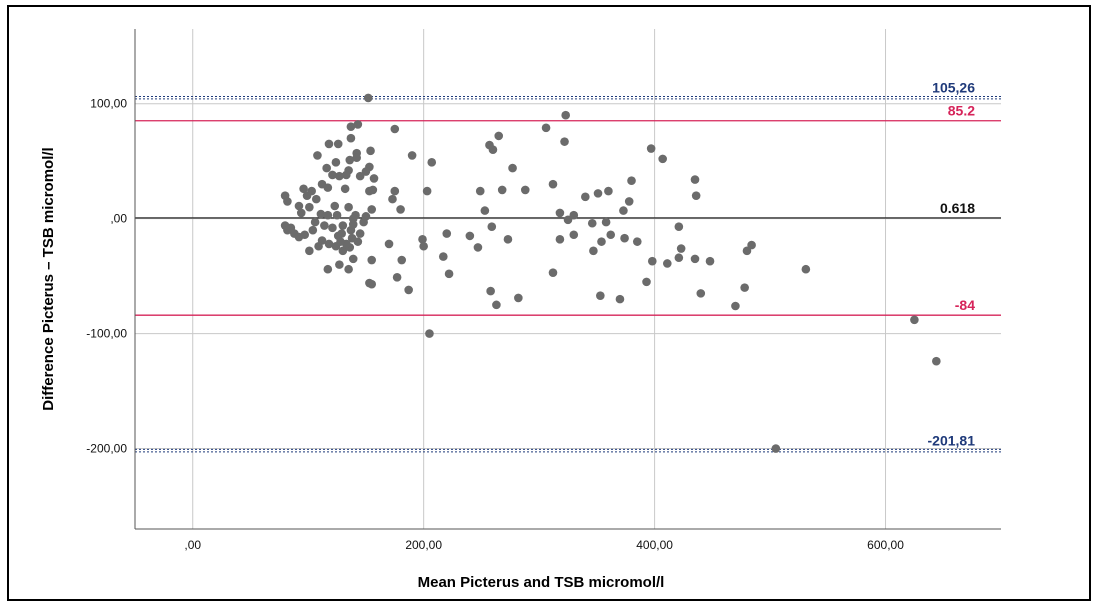 The width and height of the screenshot is (1100, 608). What do you see at coordinates (654, 545) in the screenshot?
I see `x-tick-label: 400,00` at bounding box center [654, 545].